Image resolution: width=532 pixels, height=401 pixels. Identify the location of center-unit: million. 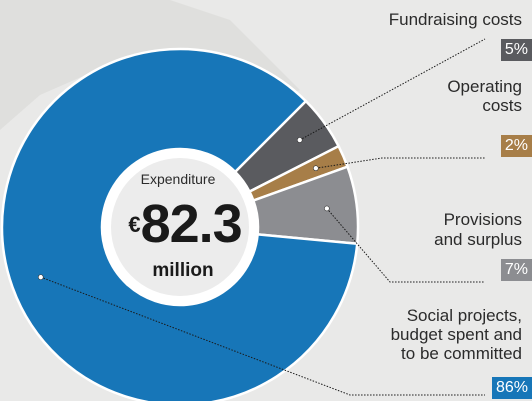
(183, 270).